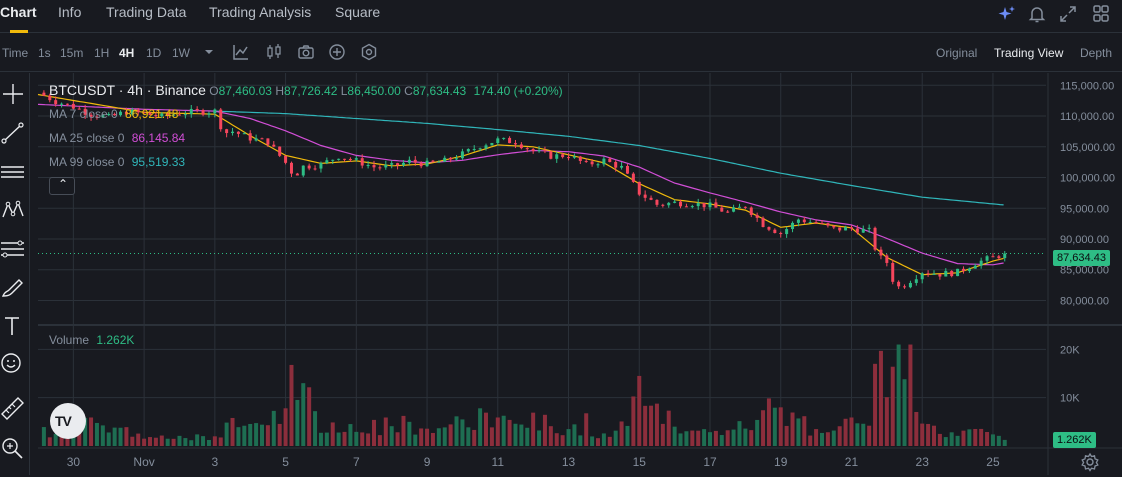  What do you see at coordinates (1070, 350) in the screenshot?
I see `volume-tick-label: 20K` at bounding box center [1070, 350].